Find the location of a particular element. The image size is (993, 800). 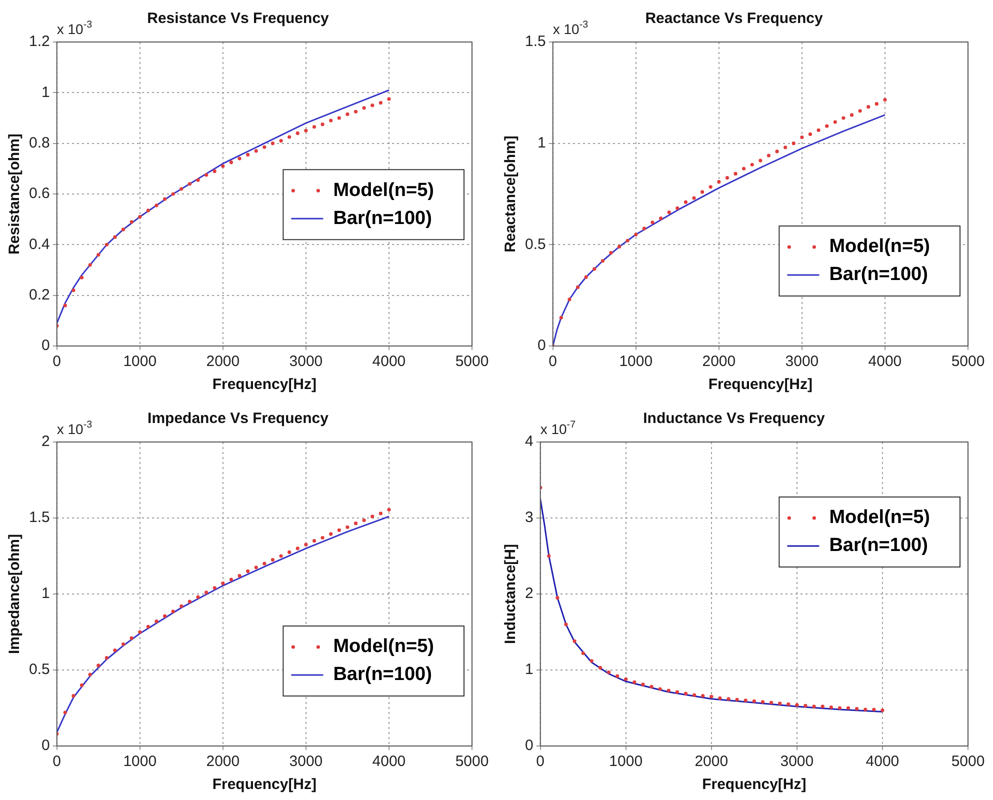

chart-title: Resistance Vs Frequency is located at coordinates (238, 19).